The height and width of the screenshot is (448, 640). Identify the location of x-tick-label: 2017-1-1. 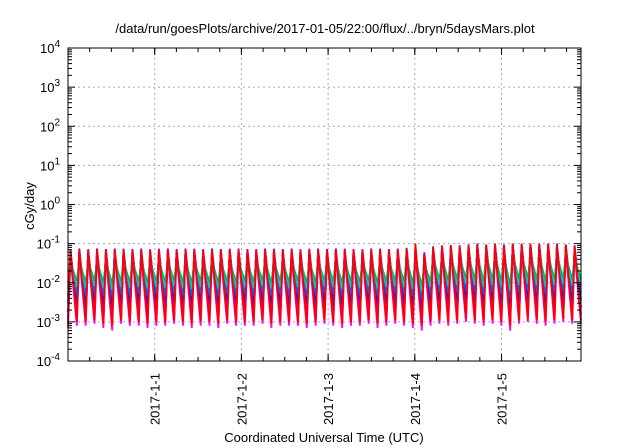
(155, 399).